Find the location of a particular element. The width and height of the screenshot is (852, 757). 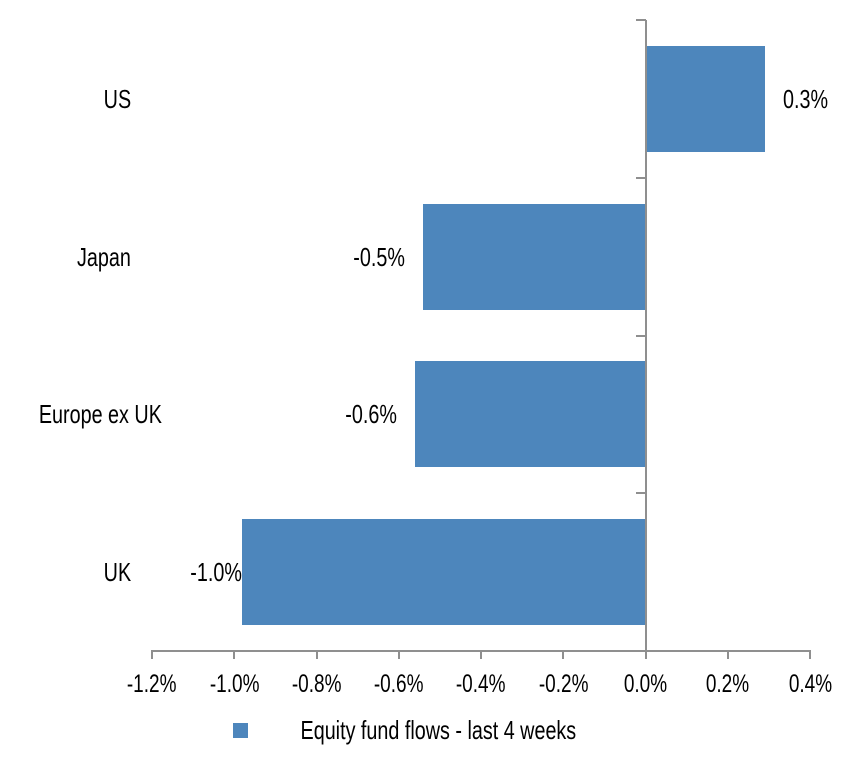

category-label: Europe ex UK is located at coordinates (81, 414).